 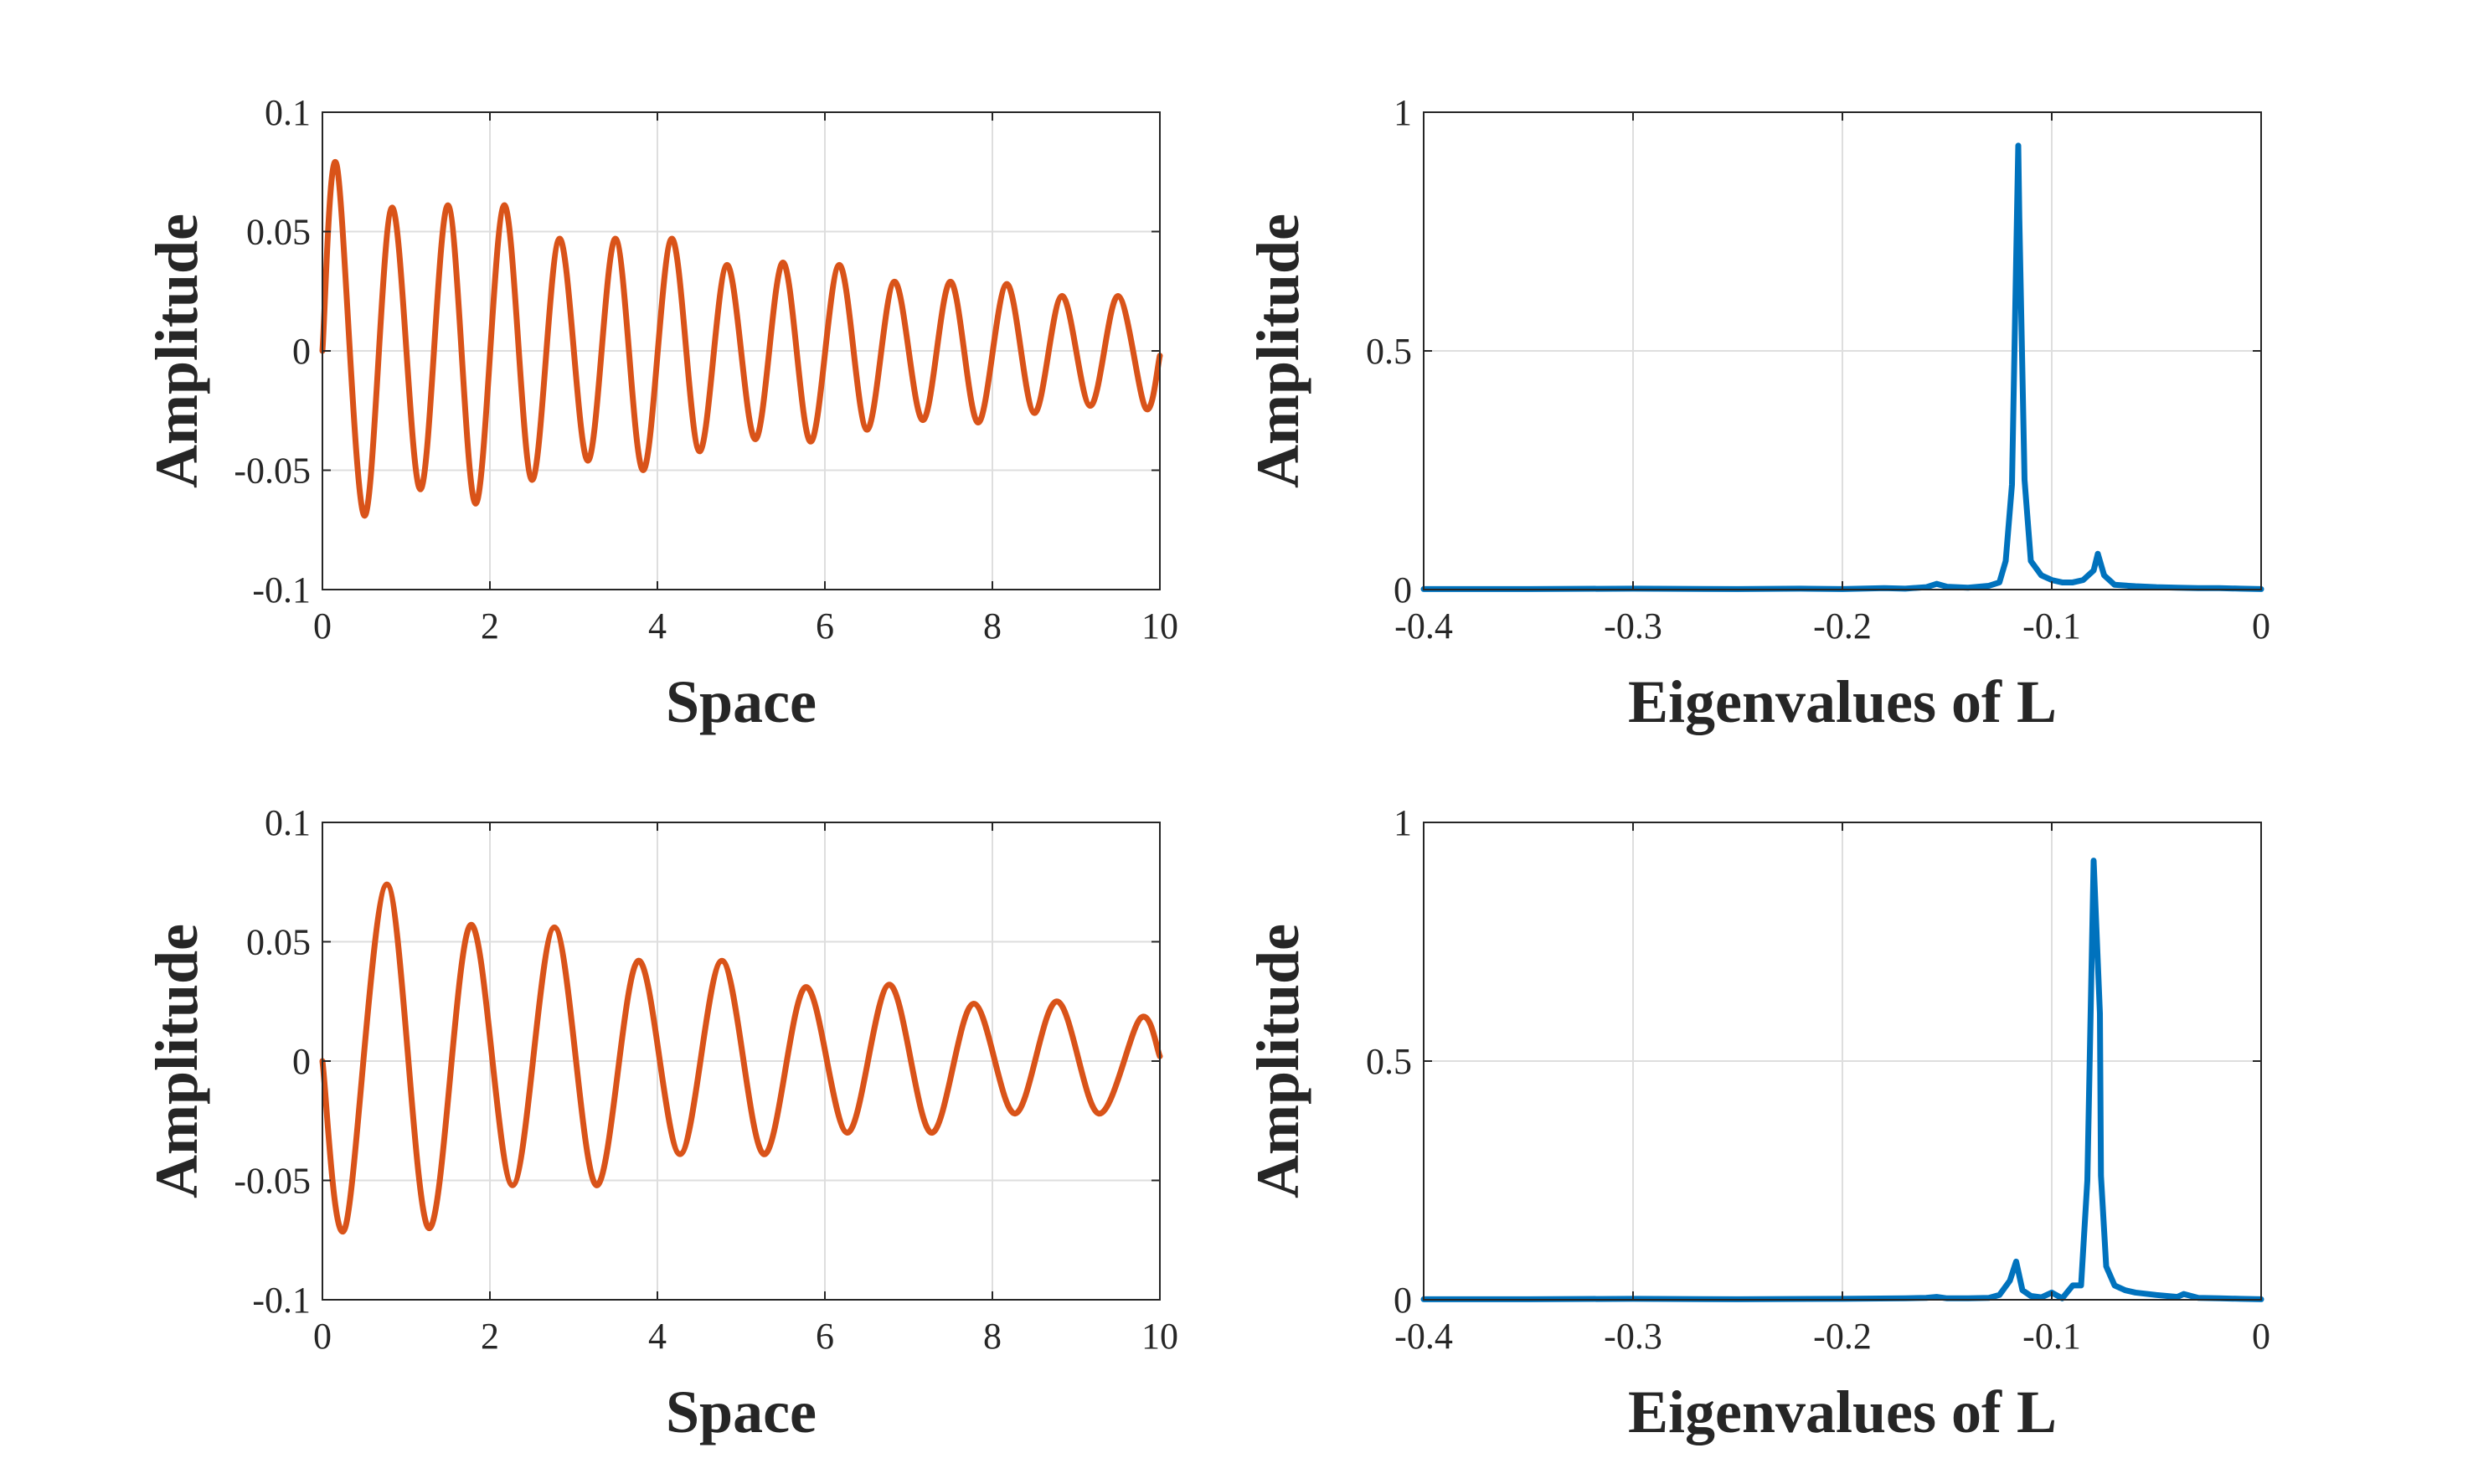 I want to click on chart-2-x-tick-label-4: 8, so click(x=992, y=1336).